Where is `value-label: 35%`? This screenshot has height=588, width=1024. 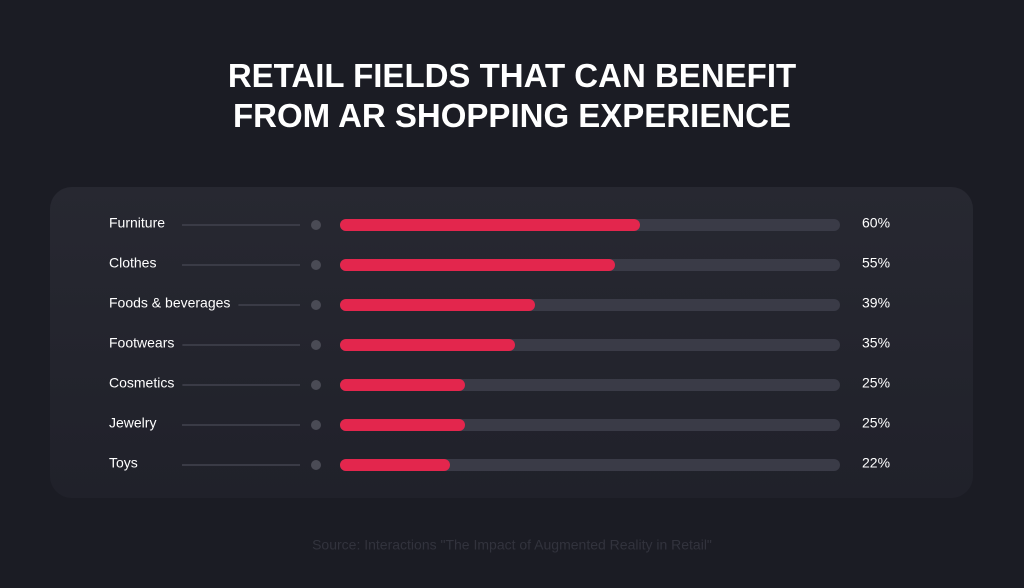
value-label: 35% is located at coordinates (876, 343).